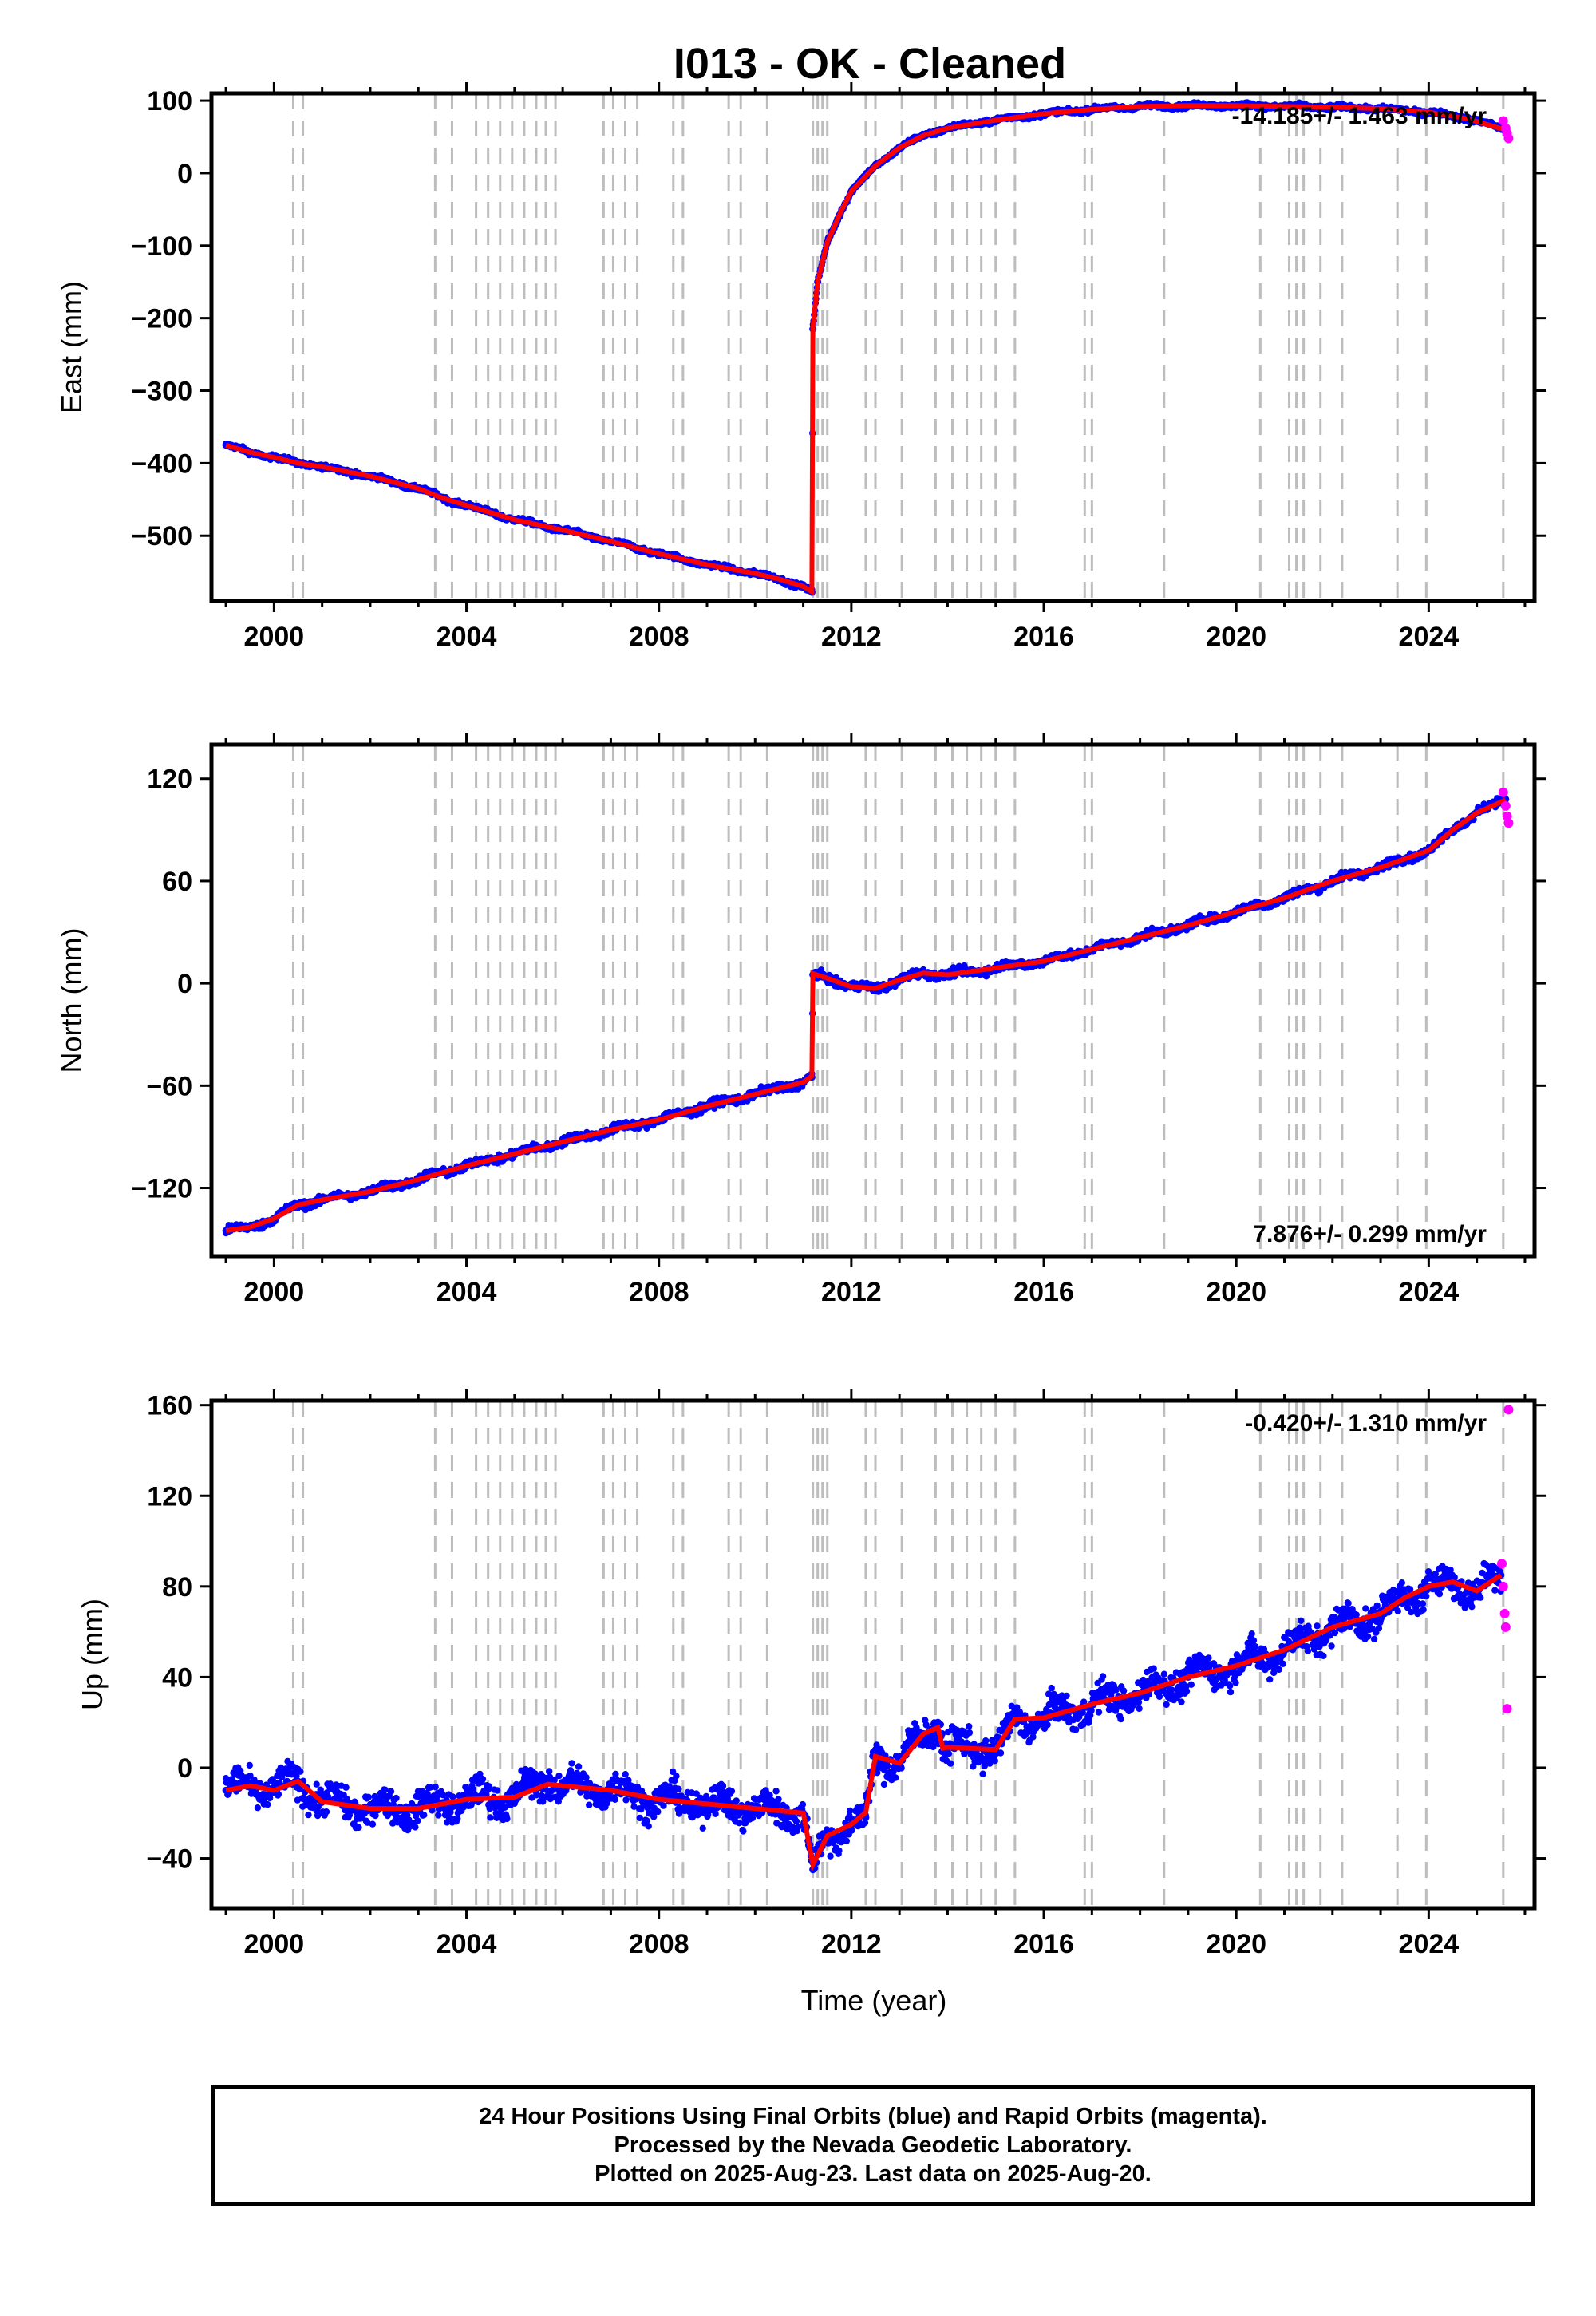 The height and width of the screenshot is (2316, 1596). What do you see at coordinates (169, 101) in the screenshot?
I see `y-tick-label: 100` at bounding box center [169, 101].